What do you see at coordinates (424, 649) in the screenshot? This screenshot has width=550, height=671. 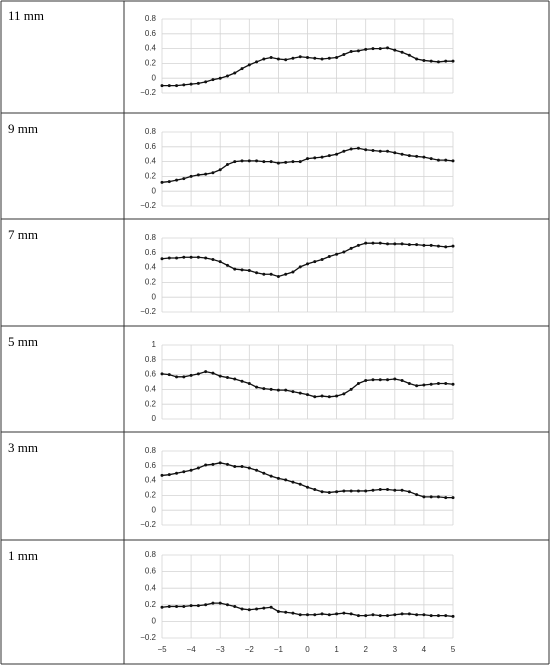 I see `x-tick-label: 4` at bounding box center [424, 649].